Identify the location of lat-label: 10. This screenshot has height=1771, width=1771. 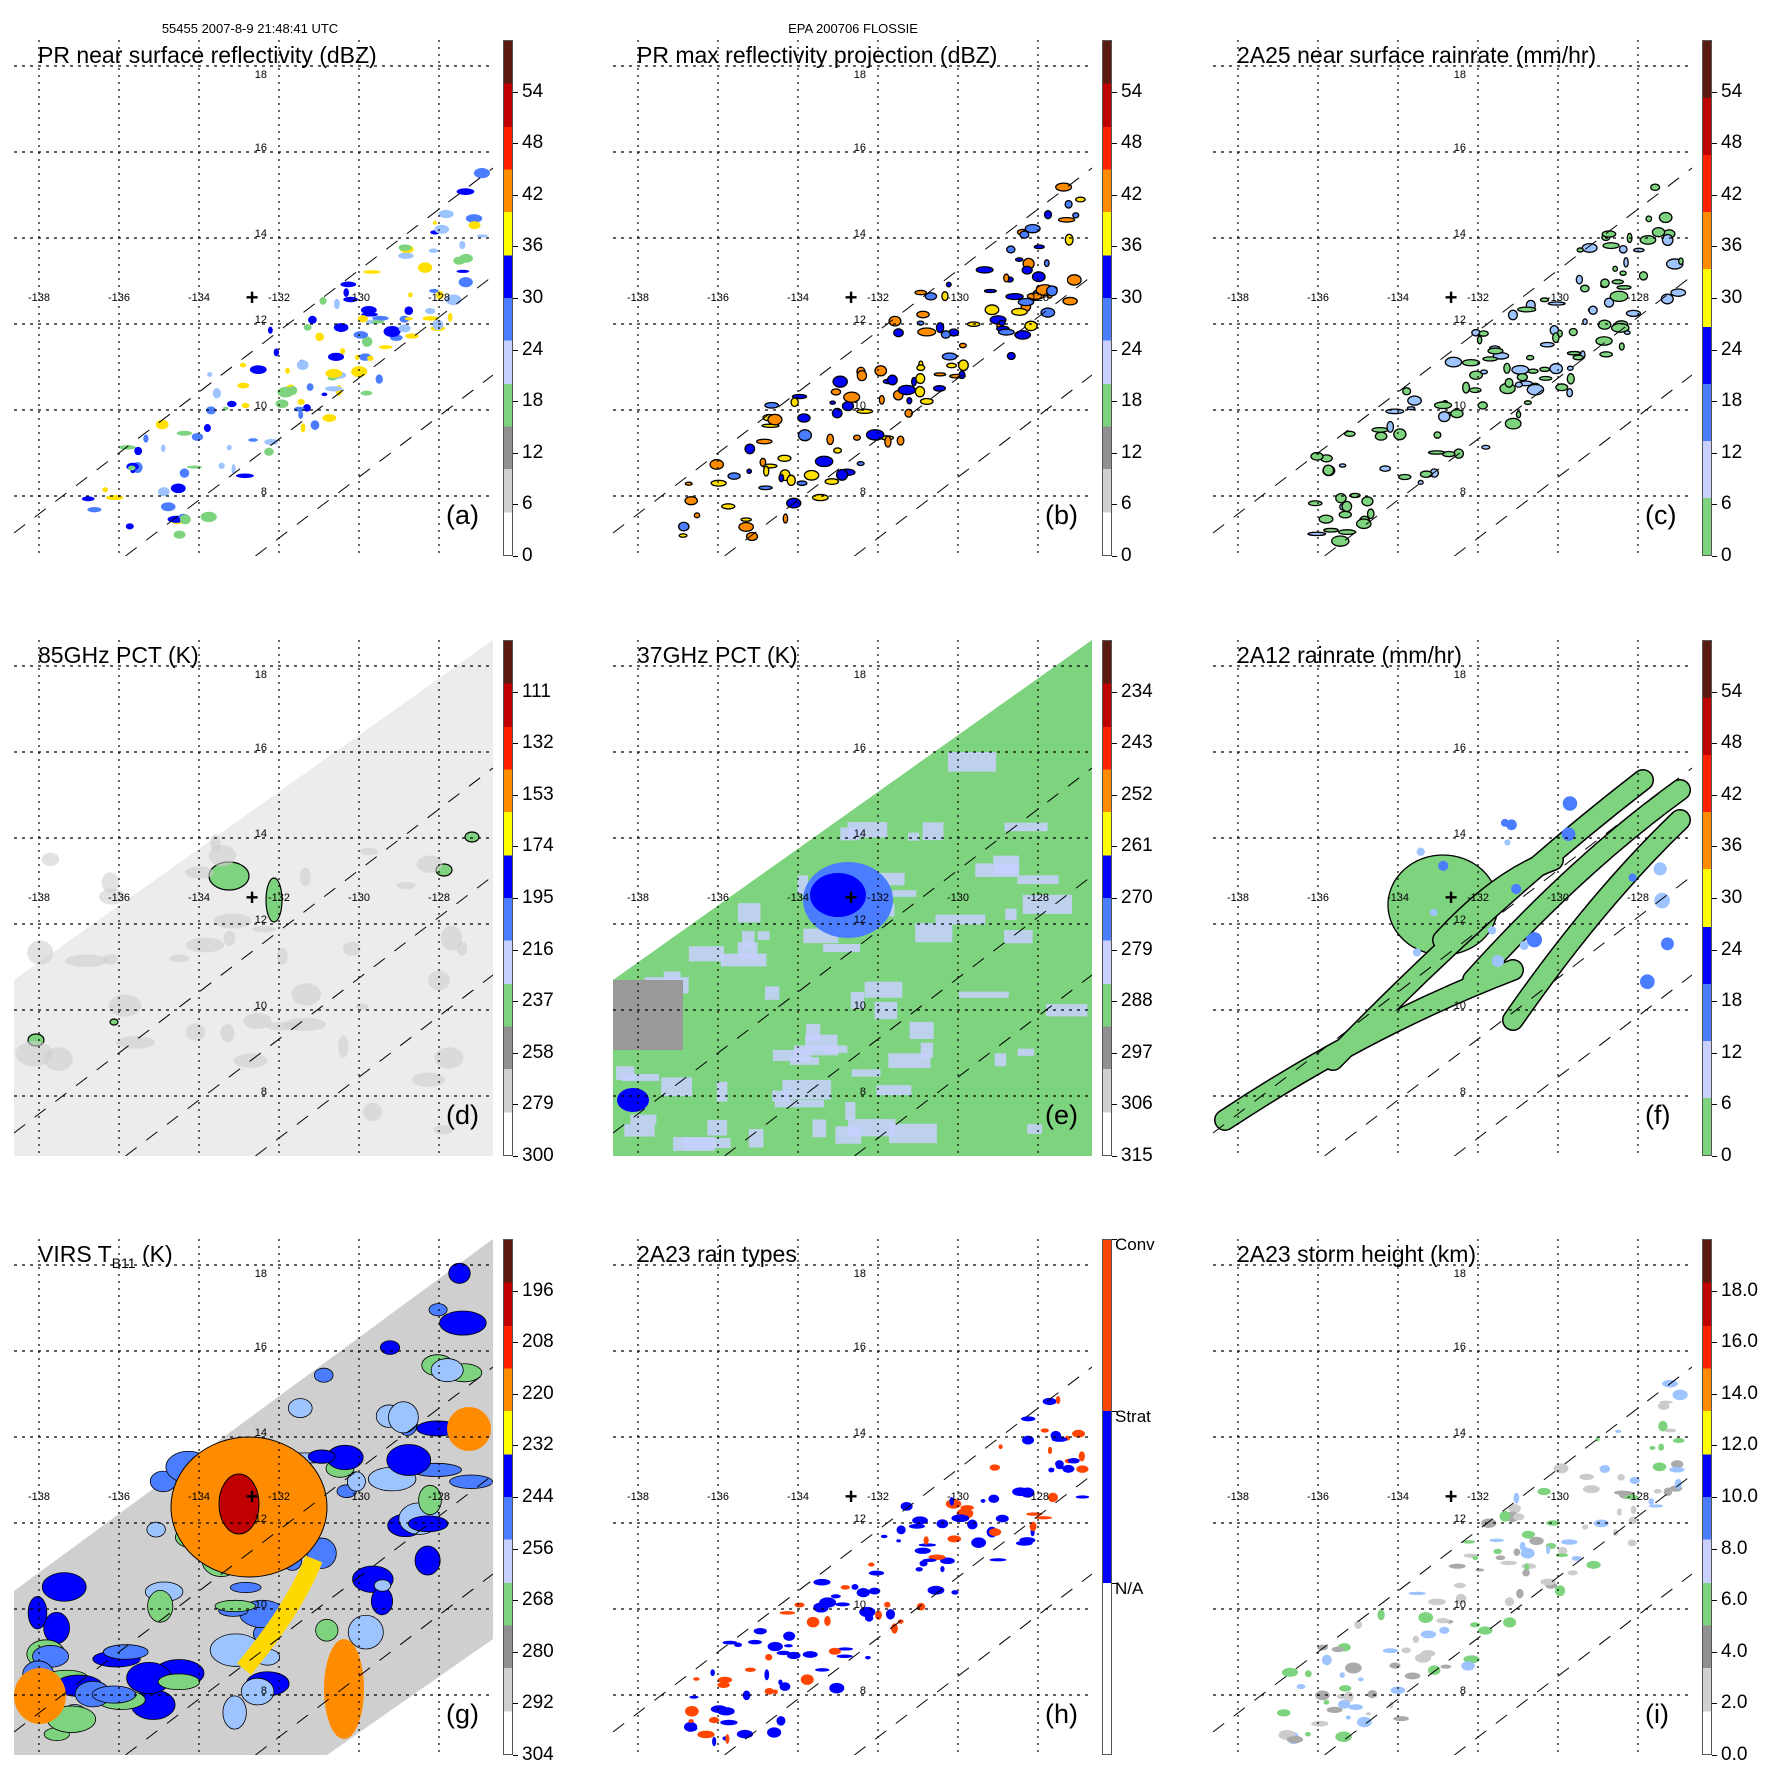
(260, 406).